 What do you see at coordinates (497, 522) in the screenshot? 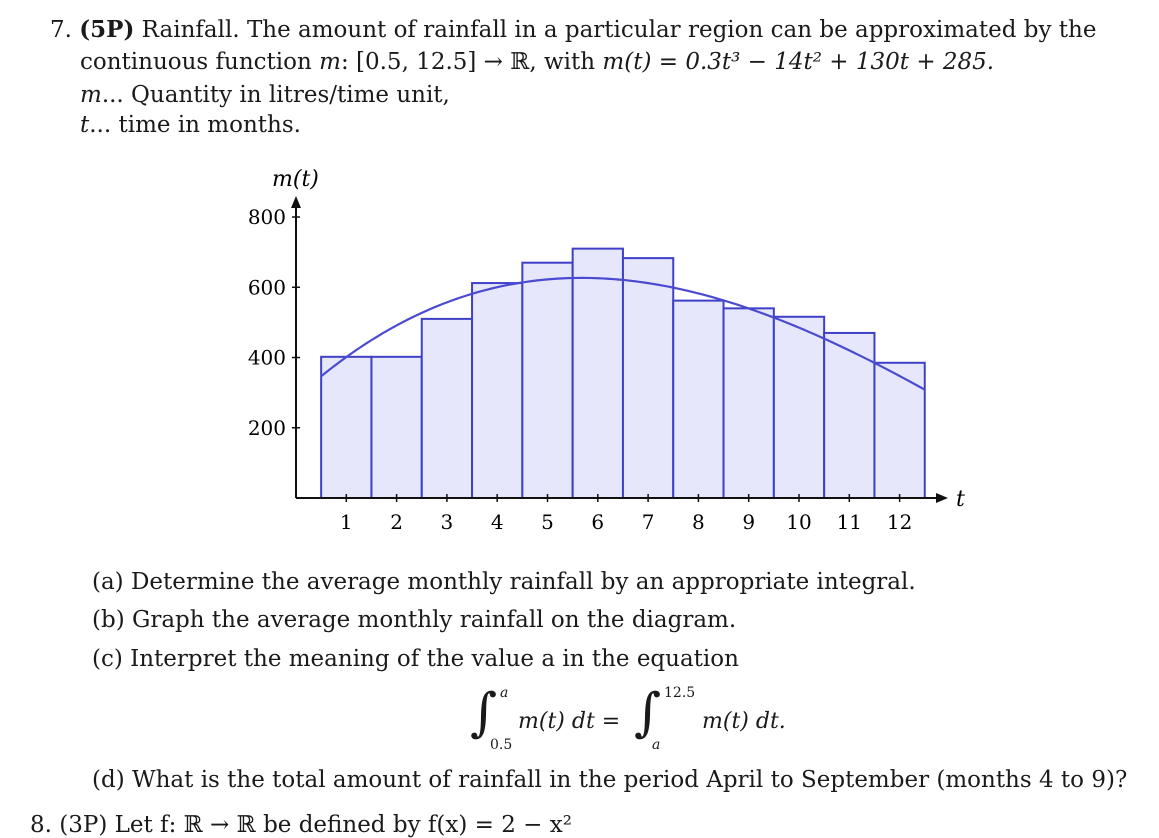
I see `x-tick-label-4: 4` at bounding box center [497, 522].